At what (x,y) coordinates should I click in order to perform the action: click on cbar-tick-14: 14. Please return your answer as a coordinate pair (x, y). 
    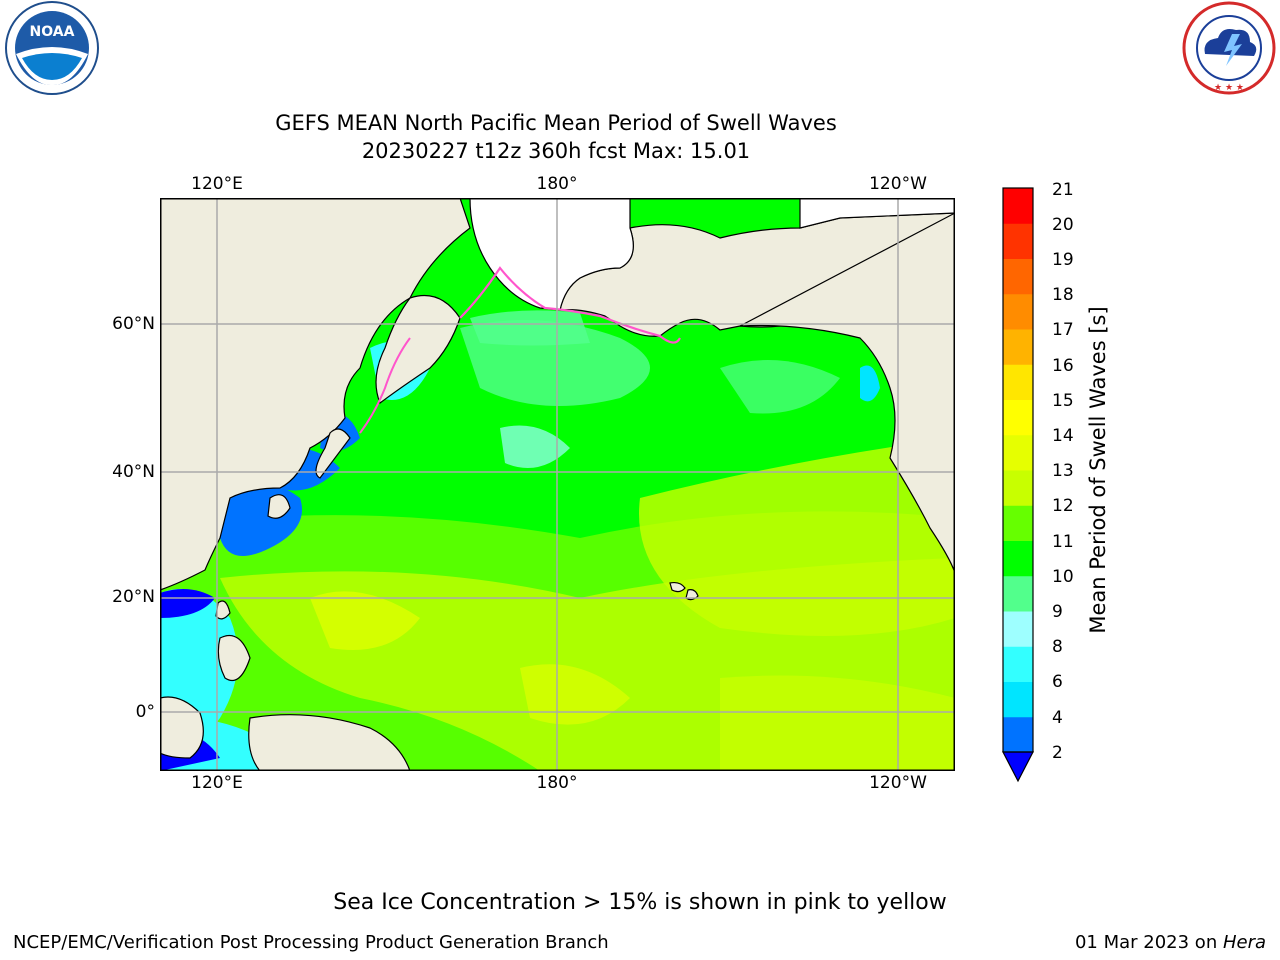
    Looking at the image, I should click on (1063, 436).